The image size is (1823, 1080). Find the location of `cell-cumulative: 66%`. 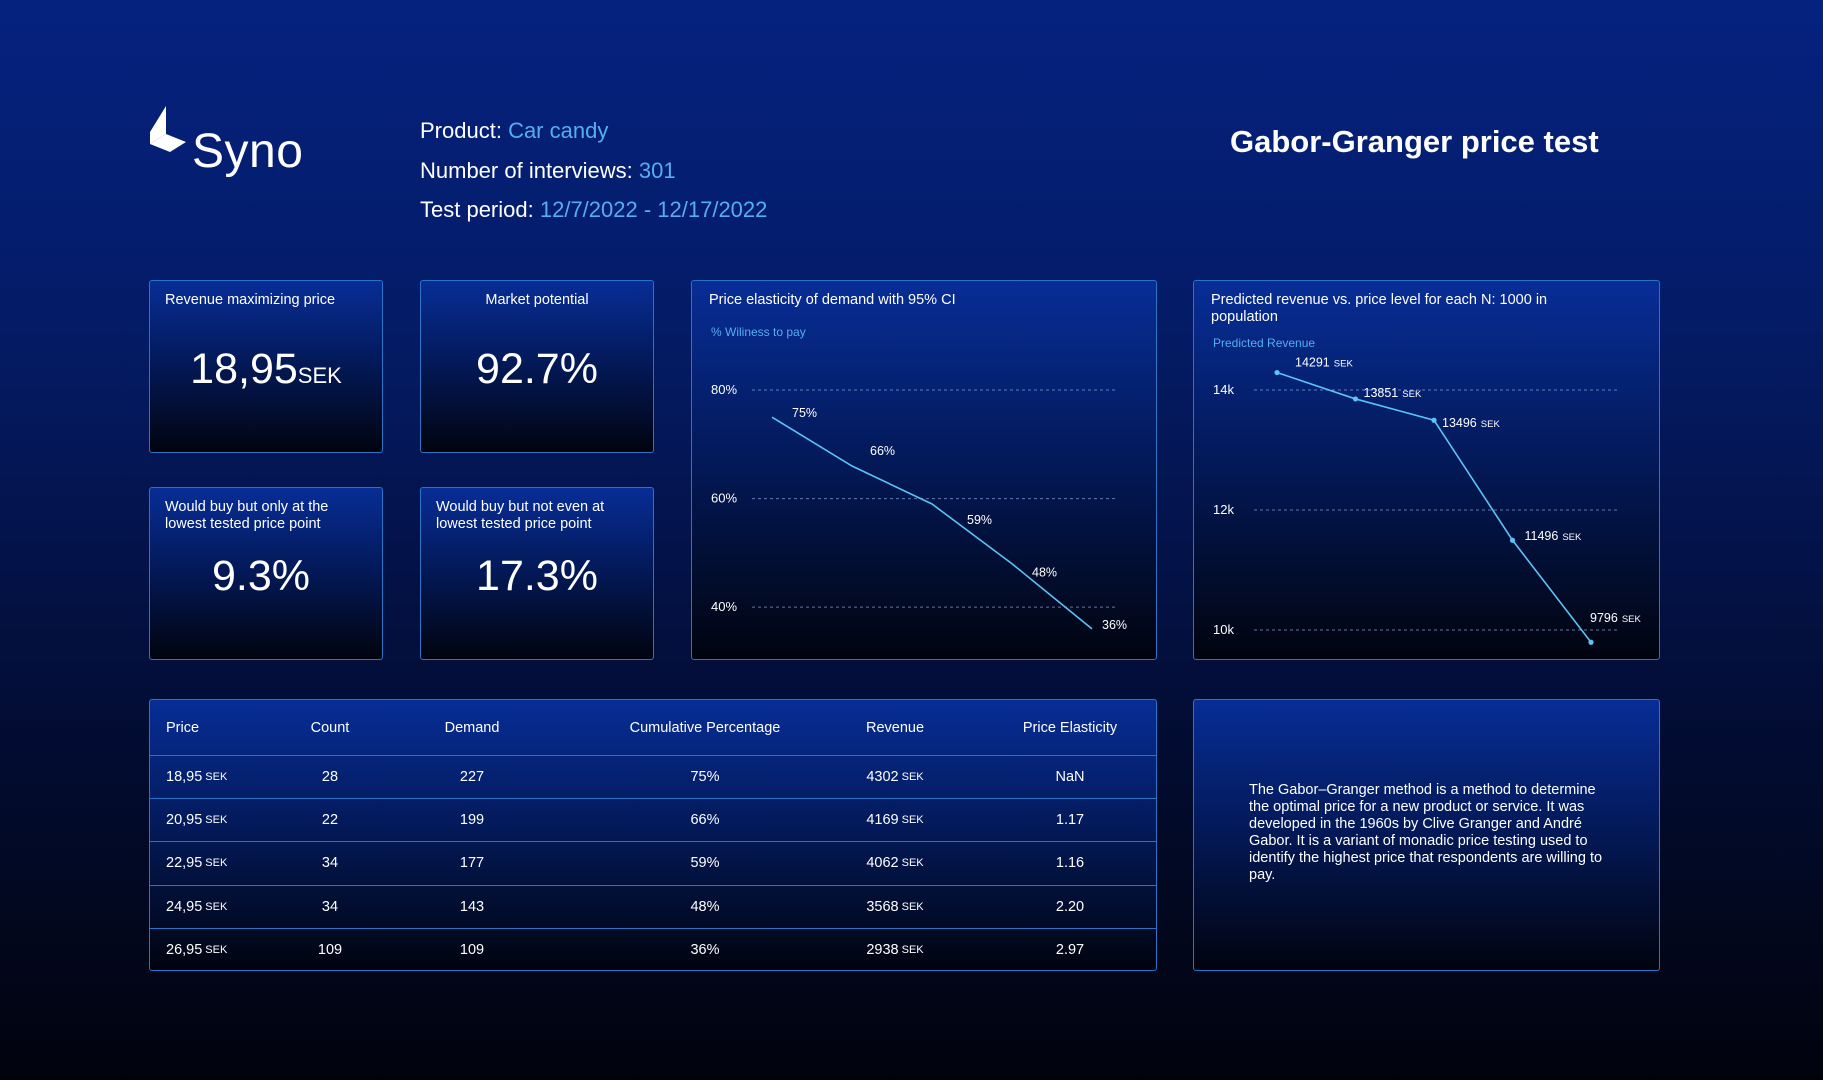

cell-cumulative: 66% is located at coordinates (705, 819).